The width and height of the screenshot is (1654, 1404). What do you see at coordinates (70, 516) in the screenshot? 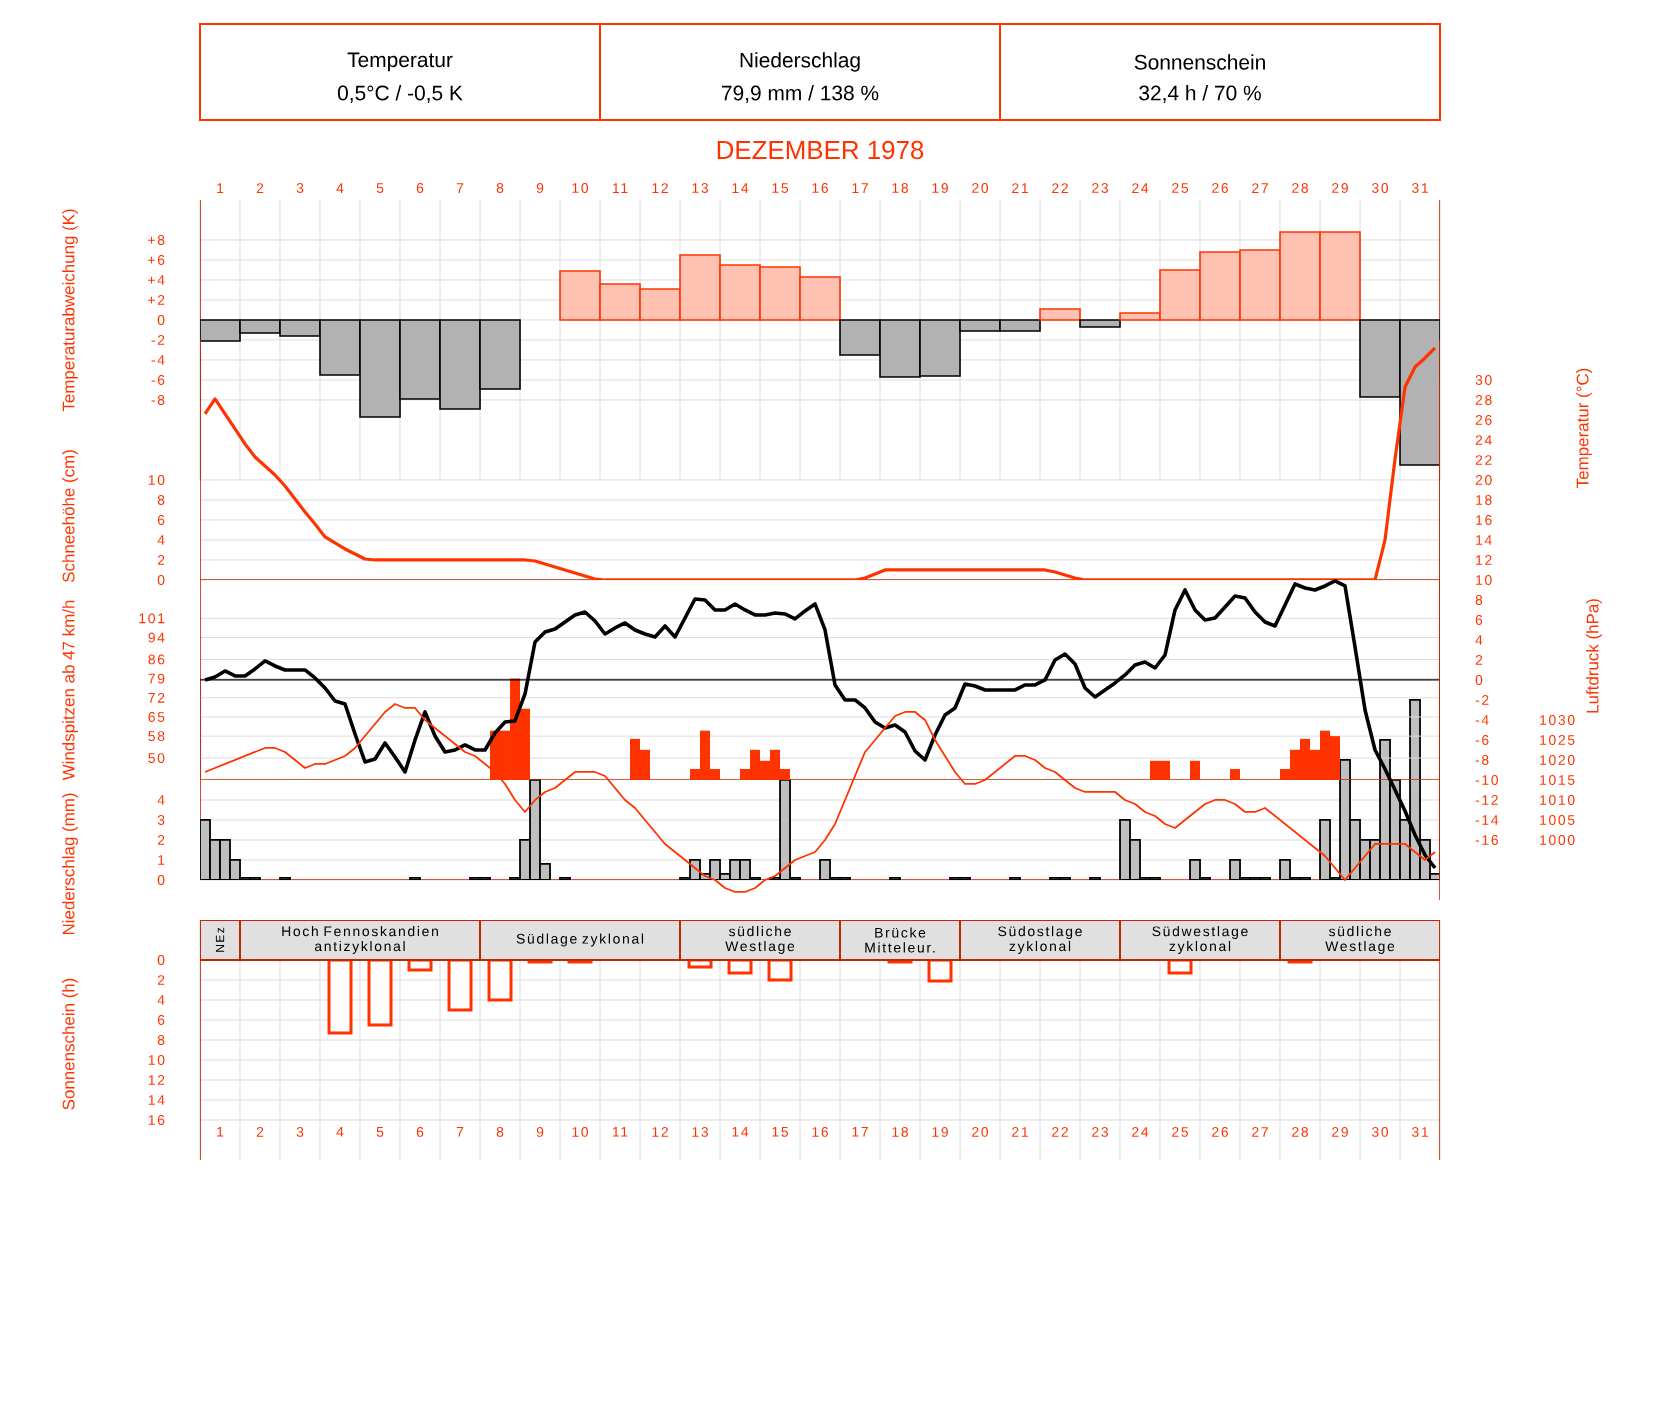
I see `y-axis-title: Schneehöhe (cm)` at bounding box center [70, 516].